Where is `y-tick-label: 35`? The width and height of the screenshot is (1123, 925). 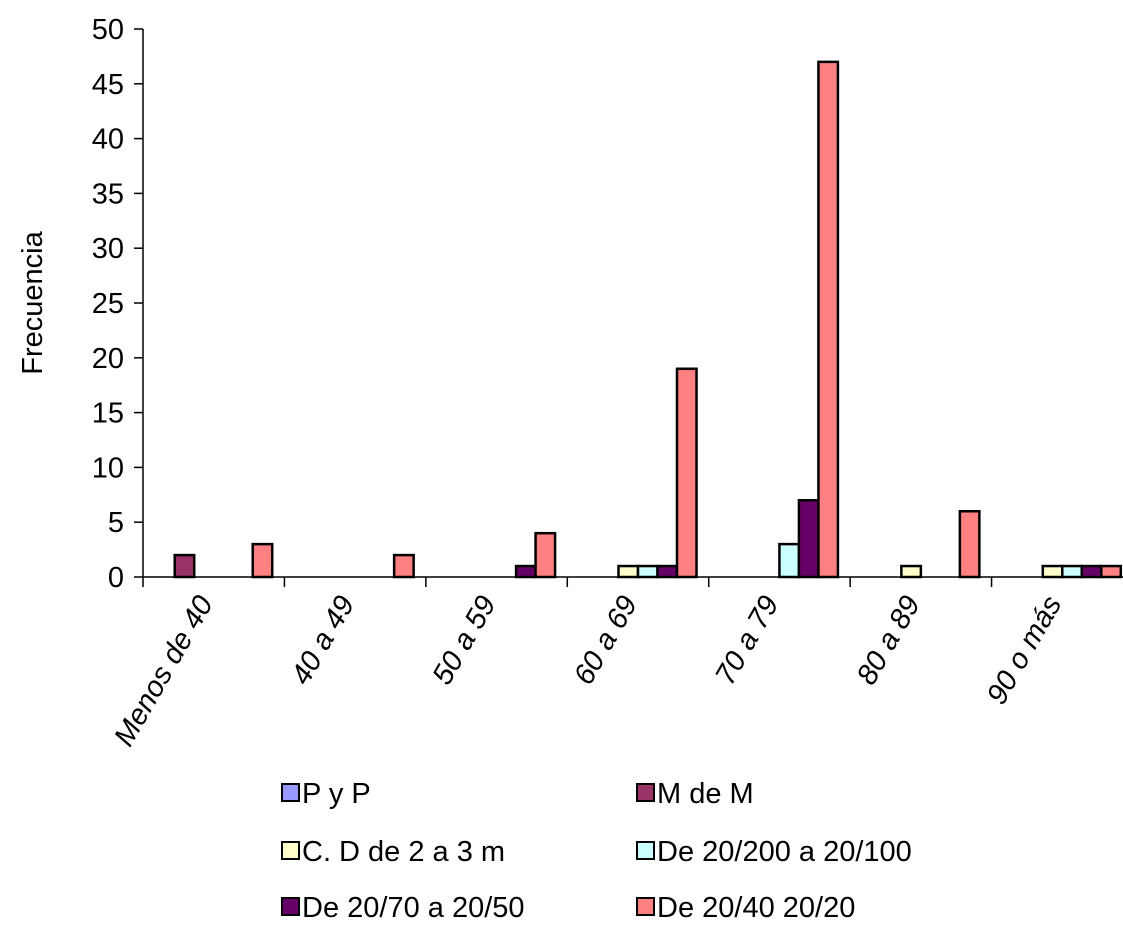
y-tick-label: 35 is located at coordinates (108, 194).